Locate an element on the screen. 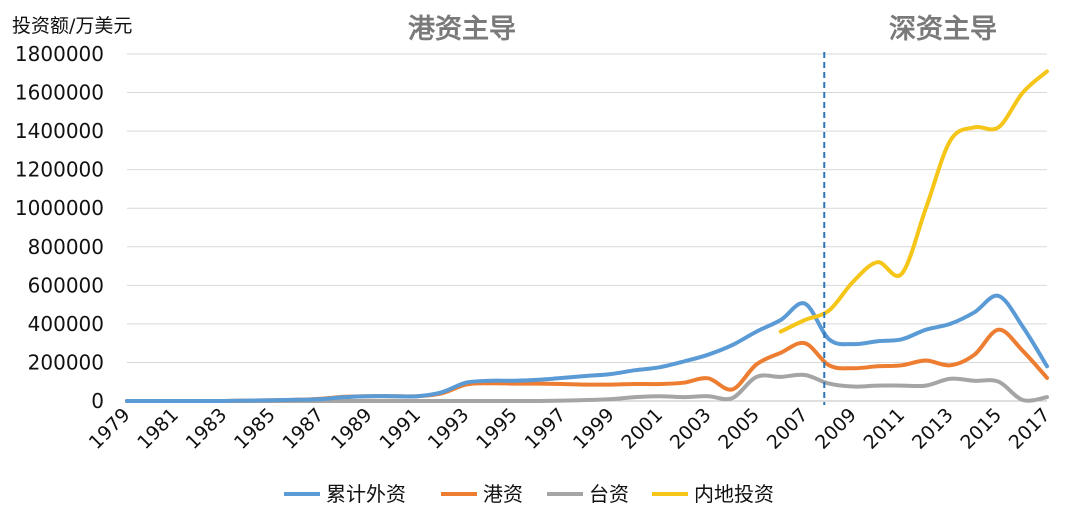 This screenshot has height=512, width=1080. y-tick-label: 600000 is located at coordinates (66, 285).